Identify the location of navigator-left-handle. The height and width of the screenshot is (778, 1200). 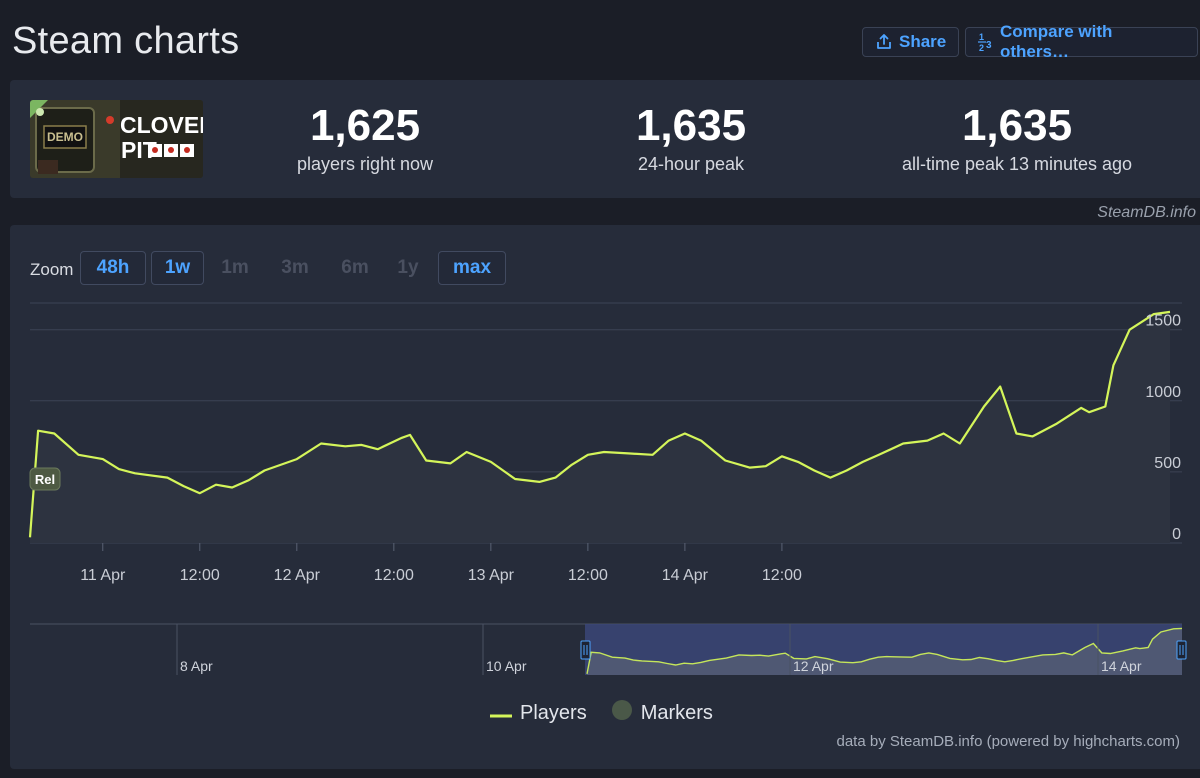
(585, 650).